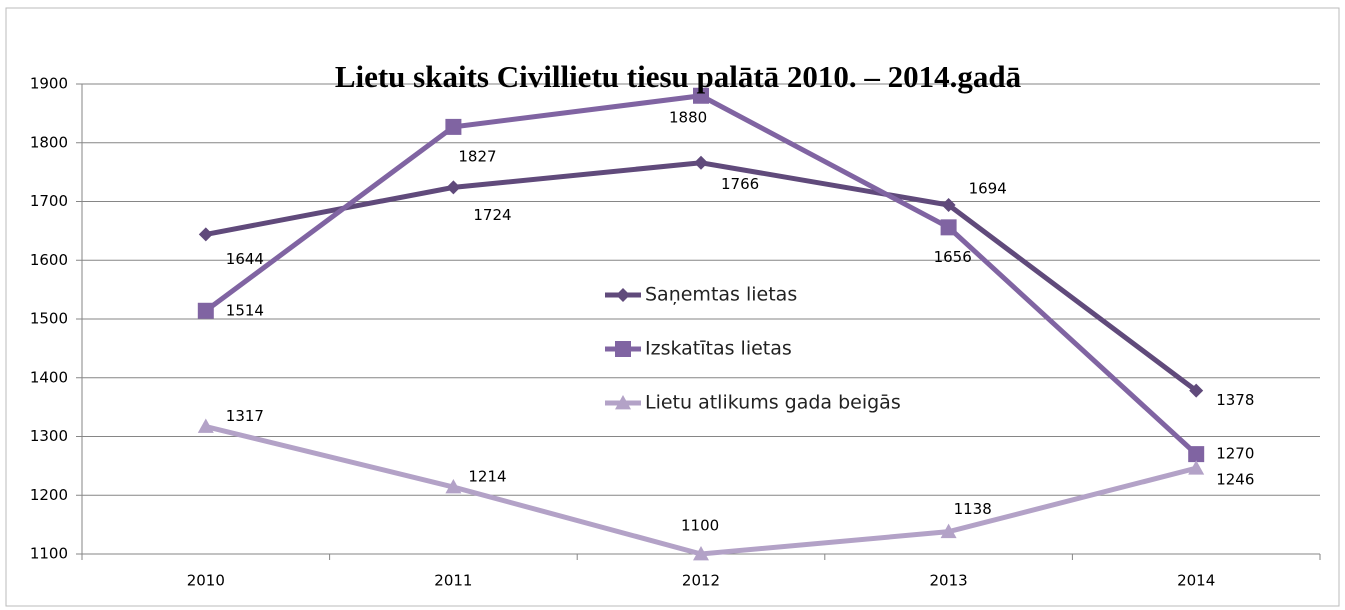 Image resolution: width=1345 pixels, height=610 pixels. I want to click on data-label: 1378, so click(1235, 400).